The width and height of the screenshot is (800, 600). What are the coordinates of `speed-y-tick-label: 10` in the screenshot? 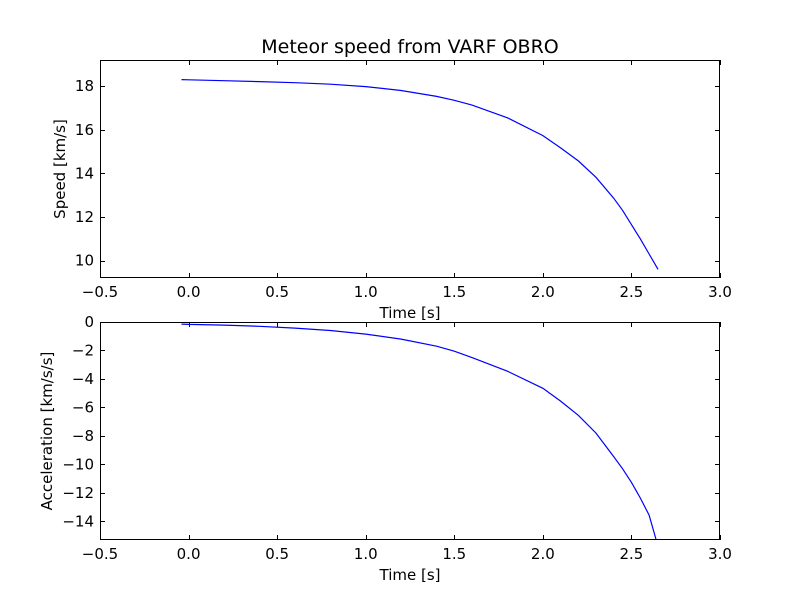 It's located at (84, 261).